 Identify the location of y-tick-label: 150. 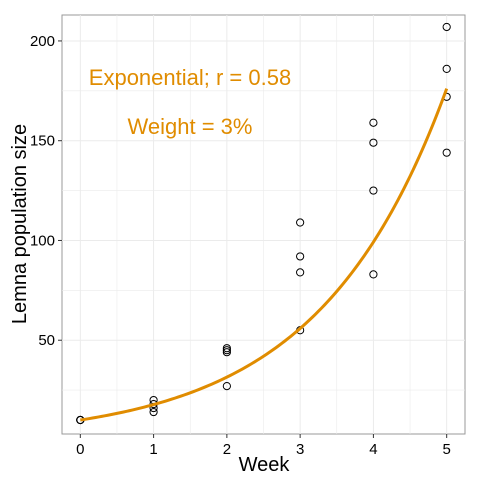
(42, 141).